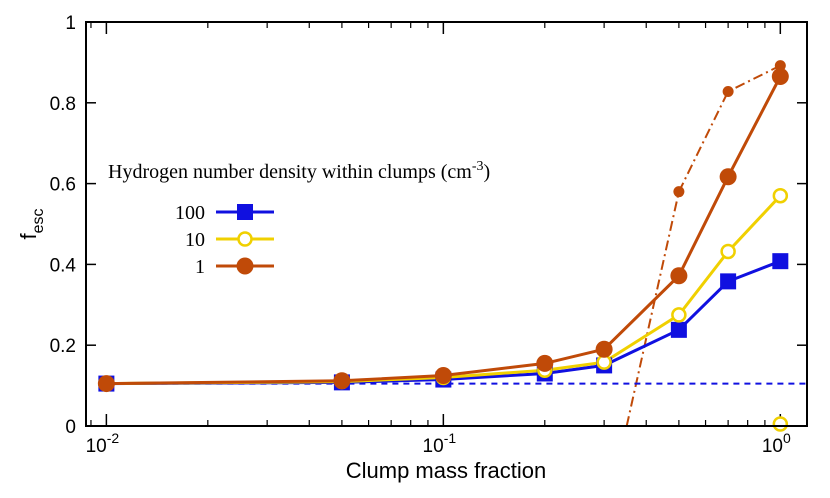 The image size is (830, 498). Describe the element at coordinates (70, 427) in the screenshot. I see `y-tick-label: 0` at that location.